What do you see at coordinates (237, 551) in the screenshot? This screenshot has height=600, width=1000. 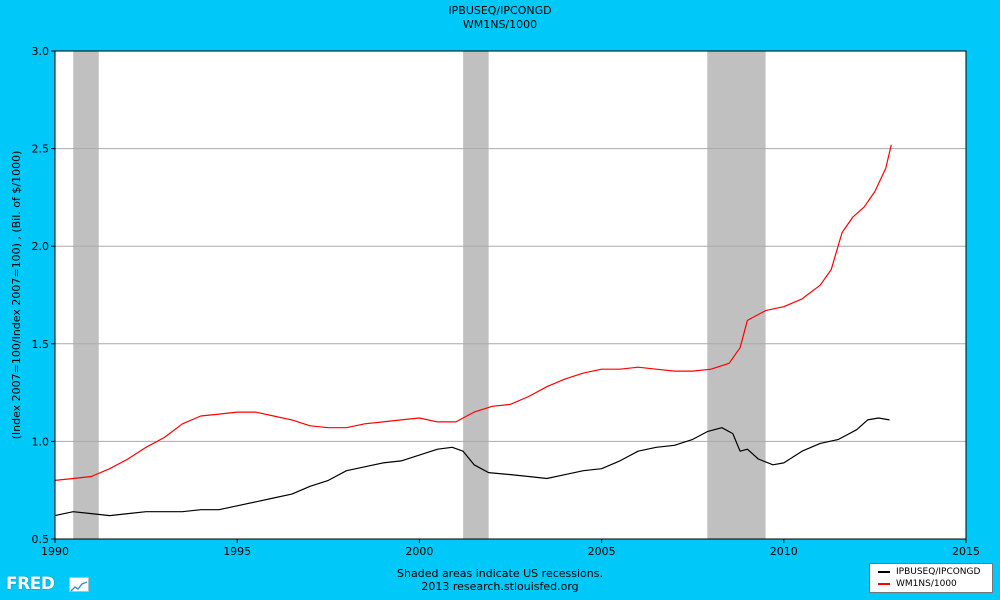 I see `x-tick-label: 1995` at bounding box center [237, 551].